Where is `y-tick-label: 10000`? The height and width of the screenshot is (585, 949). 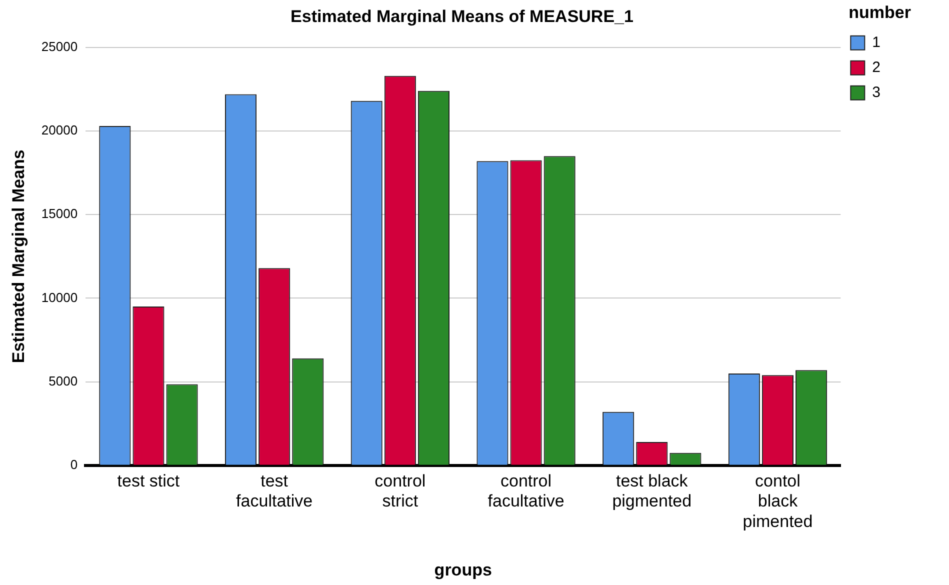
y-tick-label: 10000 is located at coordinates (59, 297).